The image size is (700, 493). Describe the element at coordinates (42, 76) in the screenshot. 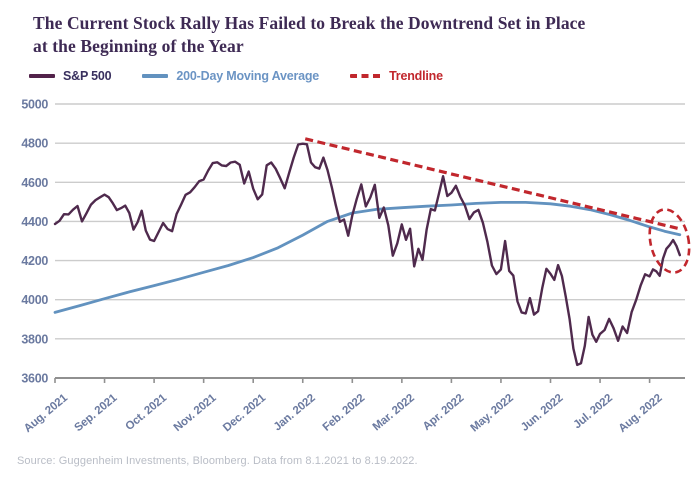

I see `sp500-line-swatch` at that location.